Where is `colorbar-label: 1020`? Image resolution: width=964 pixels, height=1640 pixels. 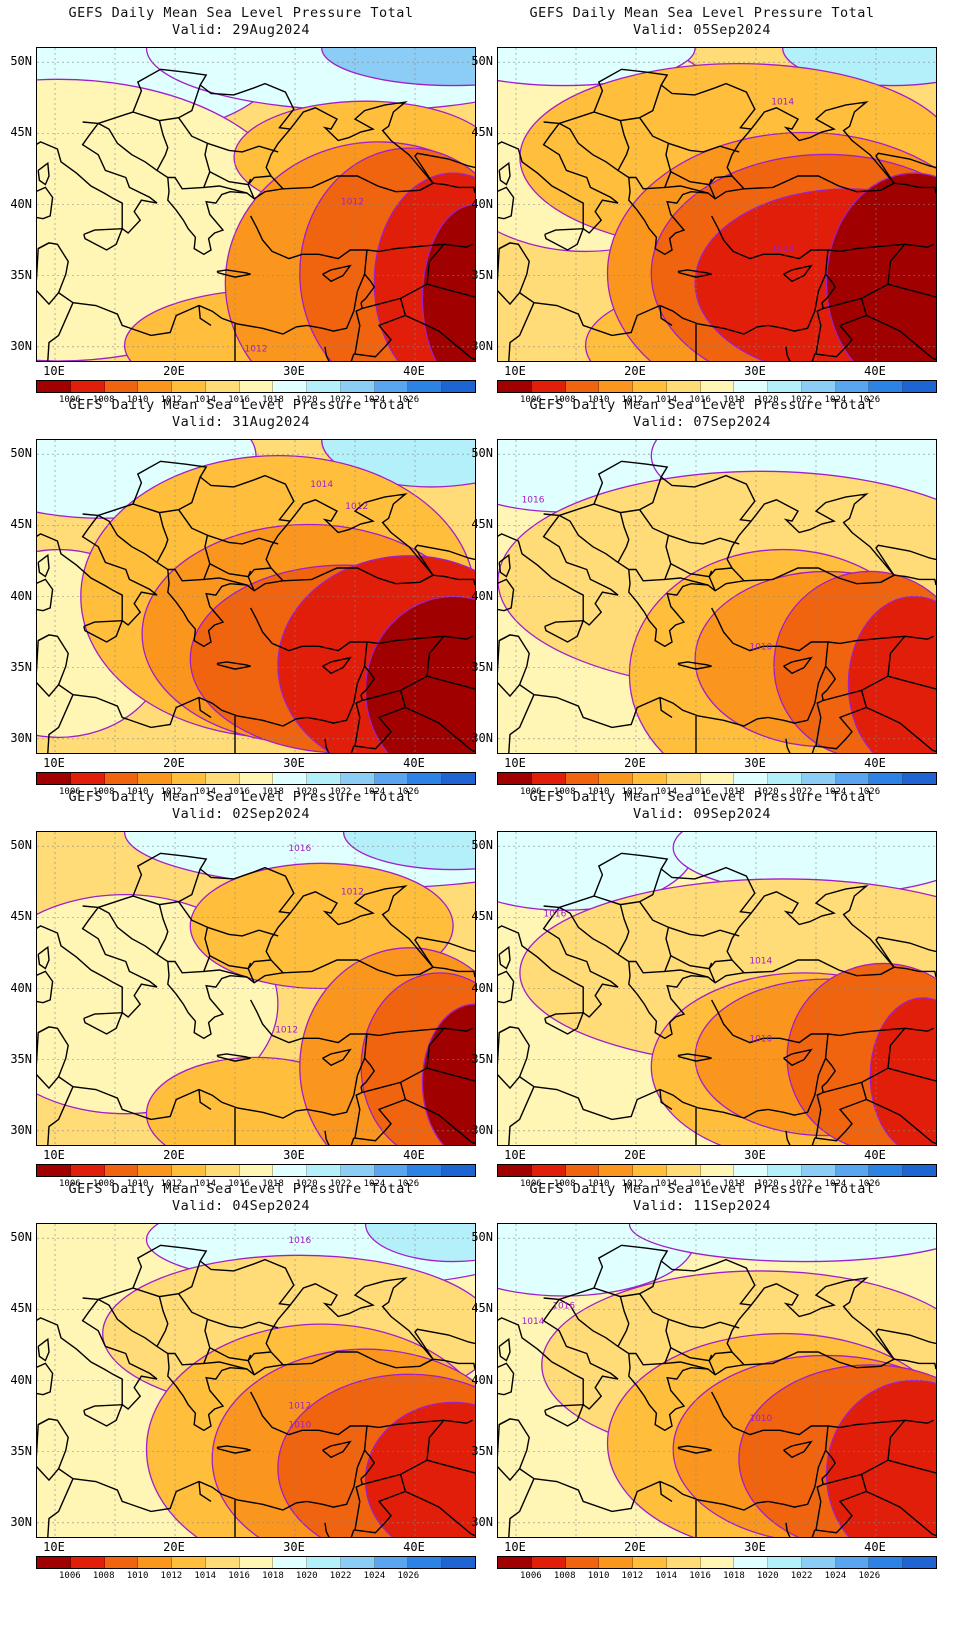 colorbar-label: 1020 is located at coordinates (767, 1184).